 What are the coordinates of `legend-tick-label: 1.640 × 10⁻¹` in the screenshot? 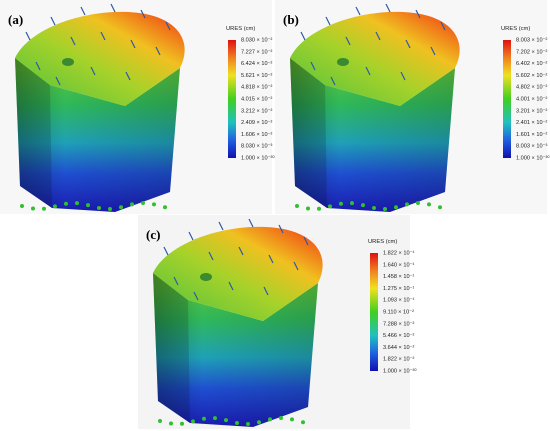 It's located at (399, 265).